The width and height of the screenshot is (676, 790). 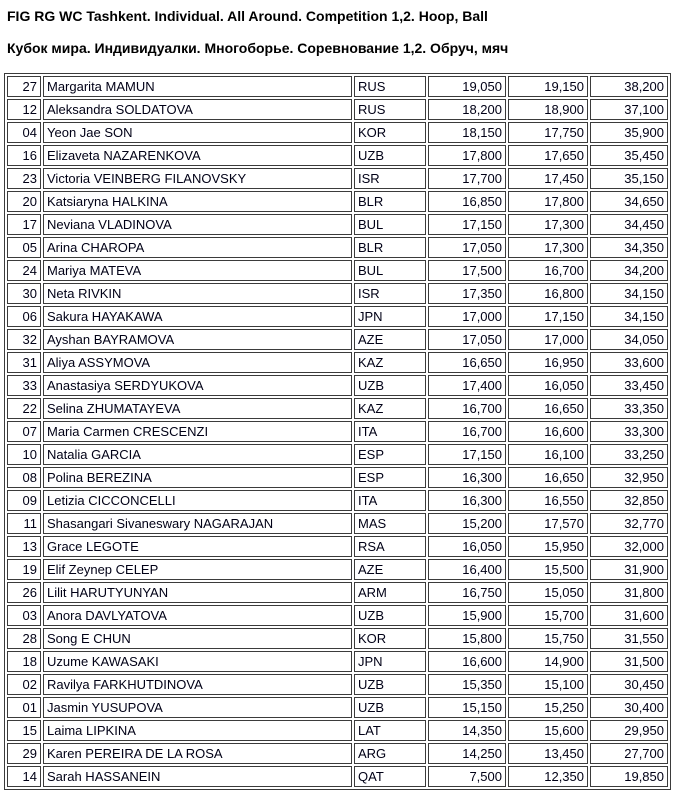 What do you see at coordinates (197, 615) in the screenshot?
I see `name-cell: Anora DAVLYATOVA` at bounding box center [197, 615].